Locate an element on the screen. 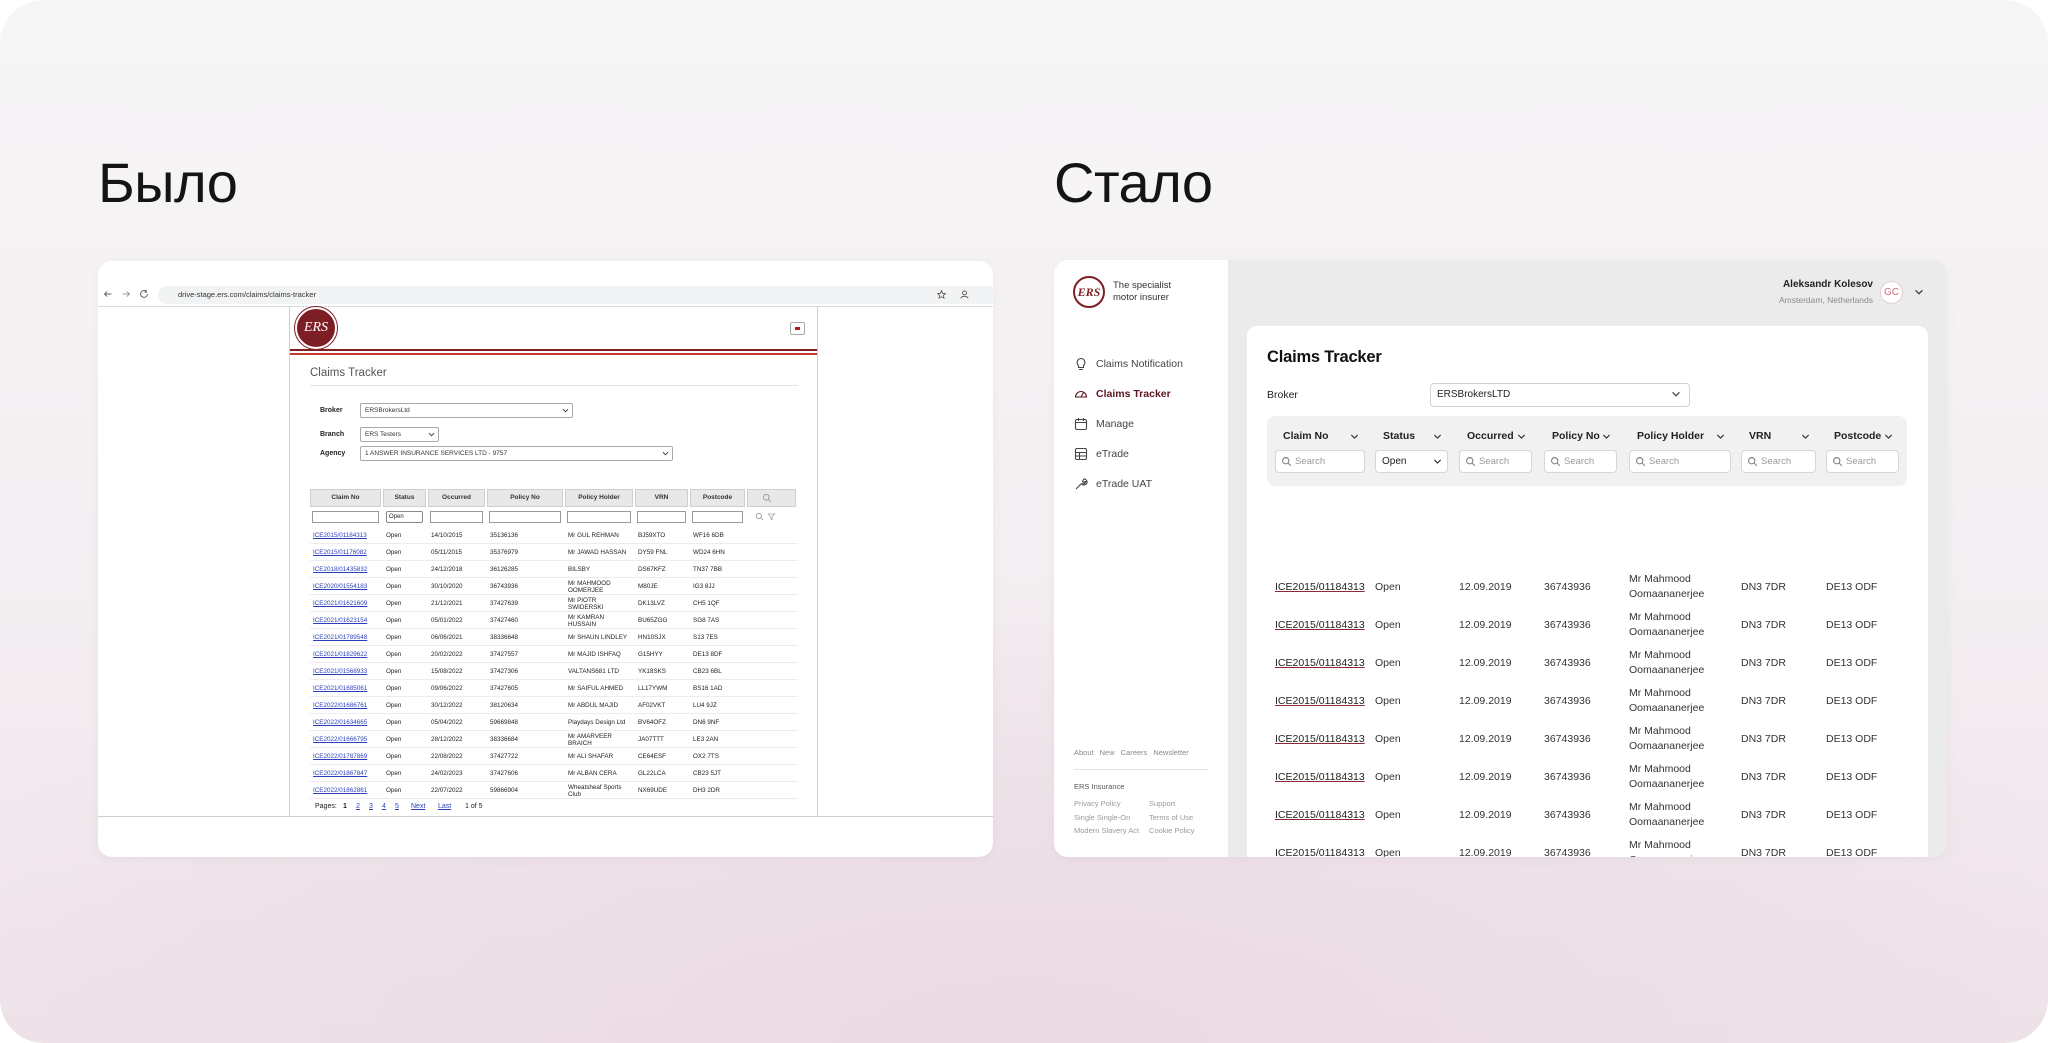 Image resolution: width=2048 pixels, height=1043 pixels. page-link: 3 is located at coordinates (371, 806).